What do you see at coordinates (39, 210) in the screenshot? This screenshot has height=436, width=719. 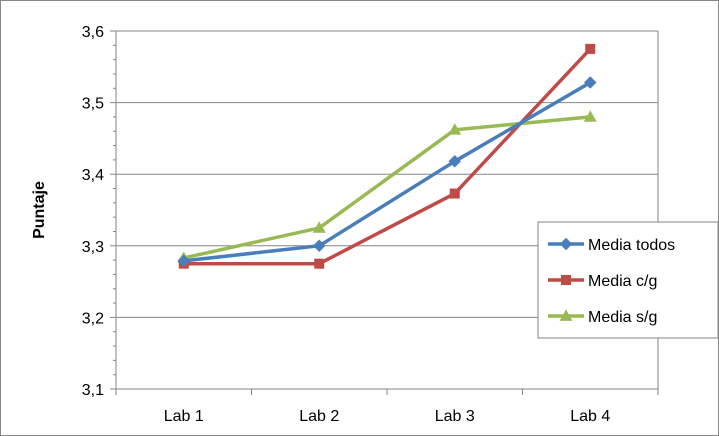 I see `y-axis-title: Puntaje` at bounding box center [39, 210].